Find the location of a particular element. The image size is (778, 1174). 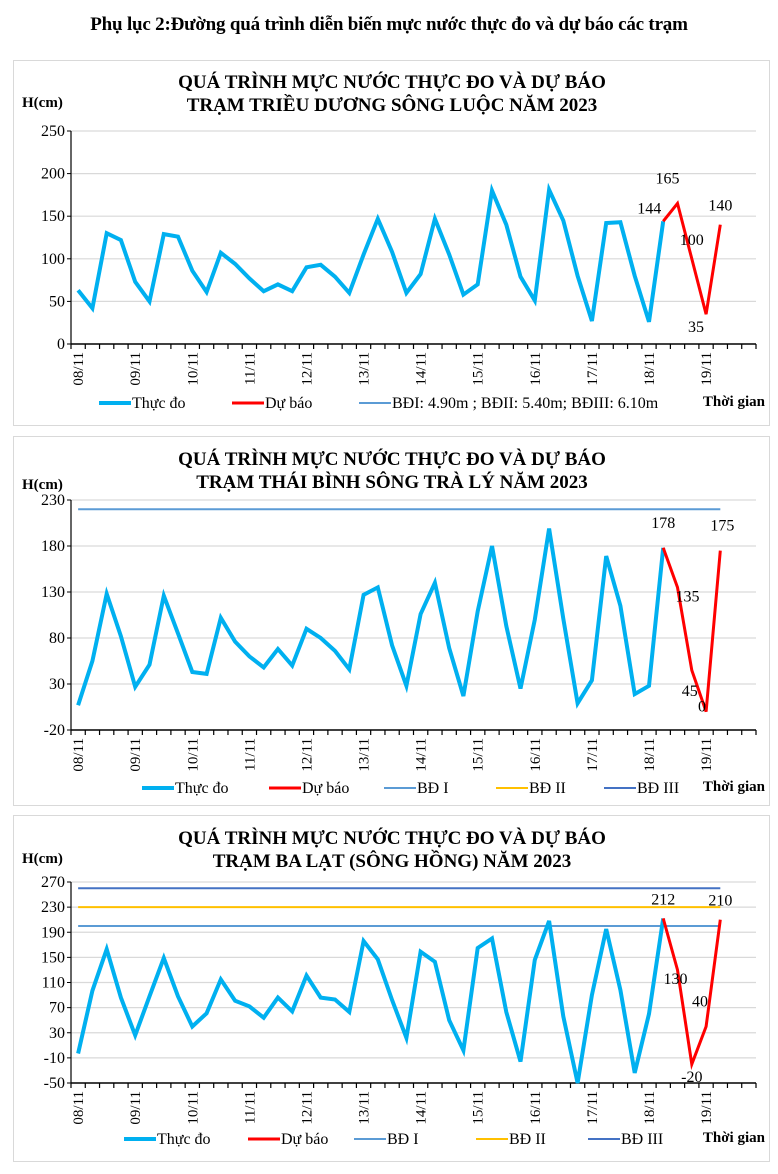

chart-title-line: TRẠM THÁI BÌNH SÔNG TRÀ LÝ NĂM 2023 is located at coordinates (391, 482).